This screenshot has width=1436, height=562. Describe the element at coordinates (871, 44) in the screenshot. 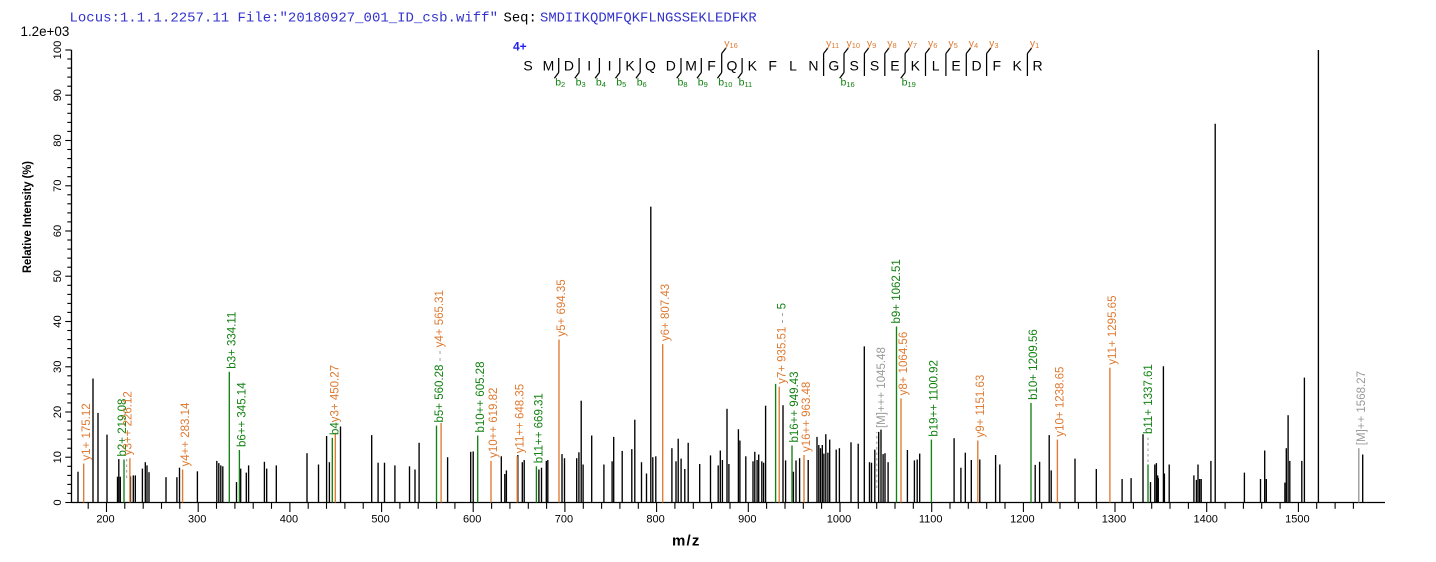

I see `svg-text: y9` at that location.